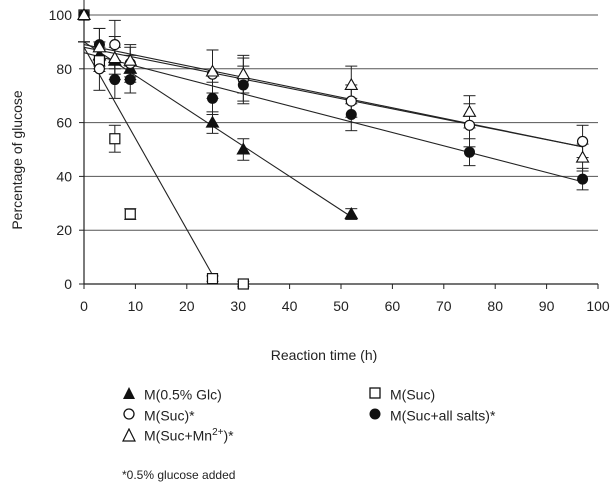 The height and width of the screenshot is (484, 614). What do you see at coordinates (136, 306) in the screenshot?
I see `x-tick-label: 10` at bounding box center [136, 306].